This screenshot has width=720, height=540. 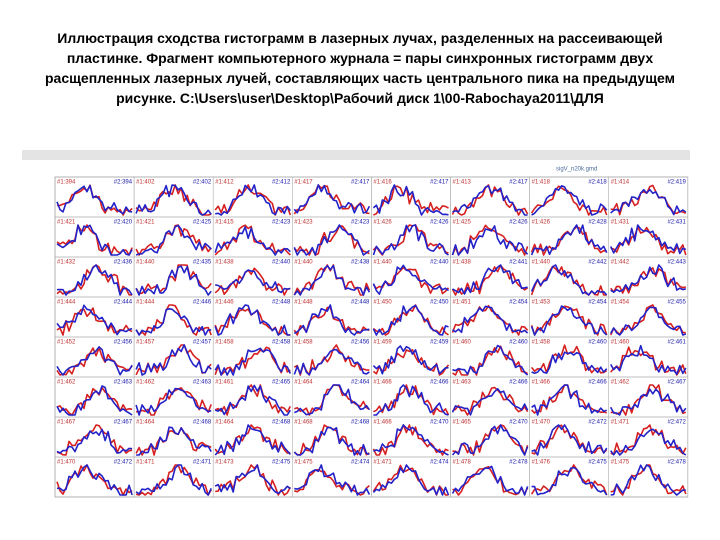 What do you see at coordinates (620, 263) in the screenshot?
I see `cell-label: #1:442` at bounding box center [620, 263].